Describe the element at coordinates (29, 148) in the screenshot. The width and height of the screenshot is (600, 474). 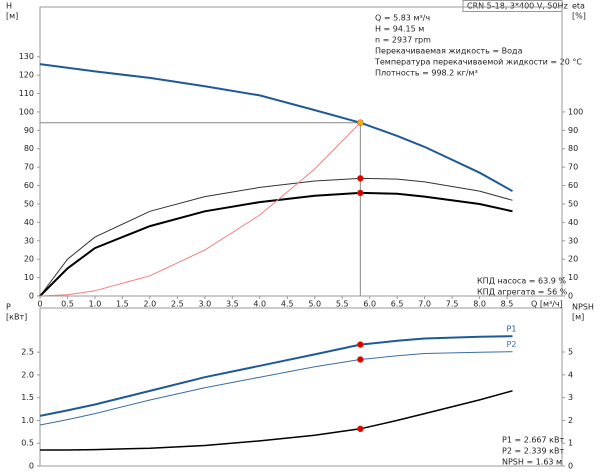
I see `y-tick-label: 80` at that location.